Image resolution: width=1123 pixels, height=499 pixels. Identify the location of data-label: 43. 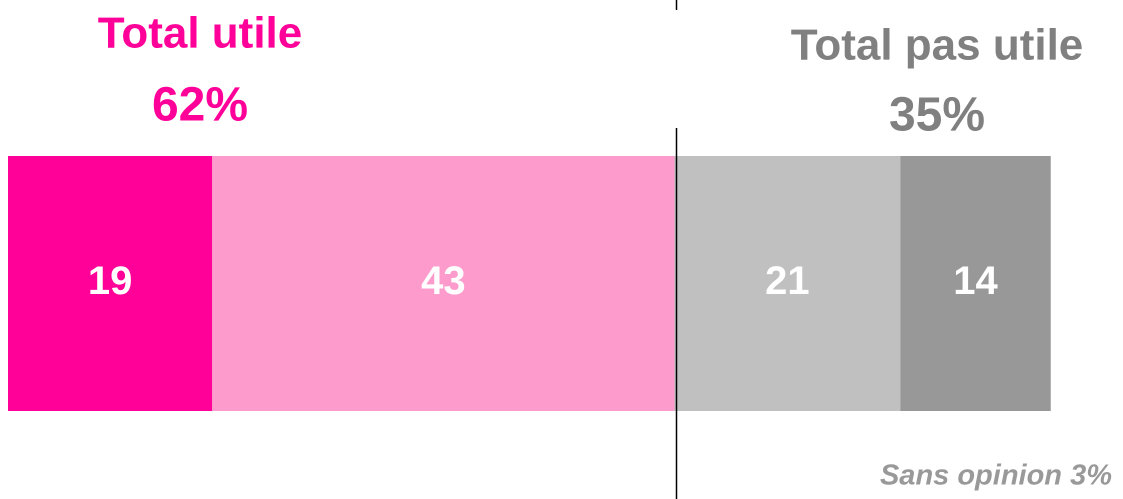
(443, 281).